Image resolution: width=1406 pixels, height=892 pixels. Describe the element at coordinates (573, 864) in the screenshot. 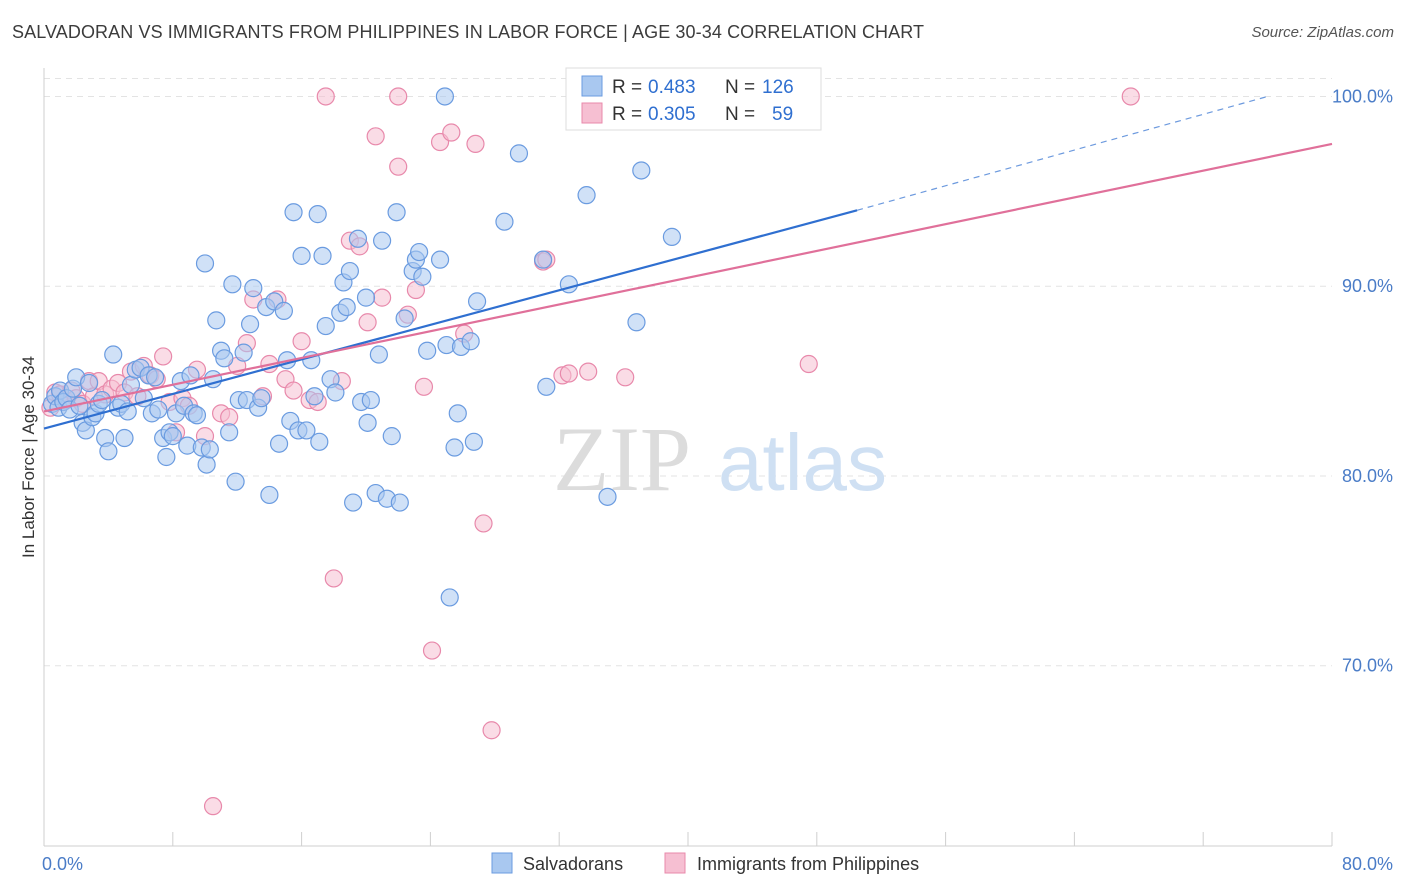

I see `legend-label-salvadorans: Salvadorans` at that location.